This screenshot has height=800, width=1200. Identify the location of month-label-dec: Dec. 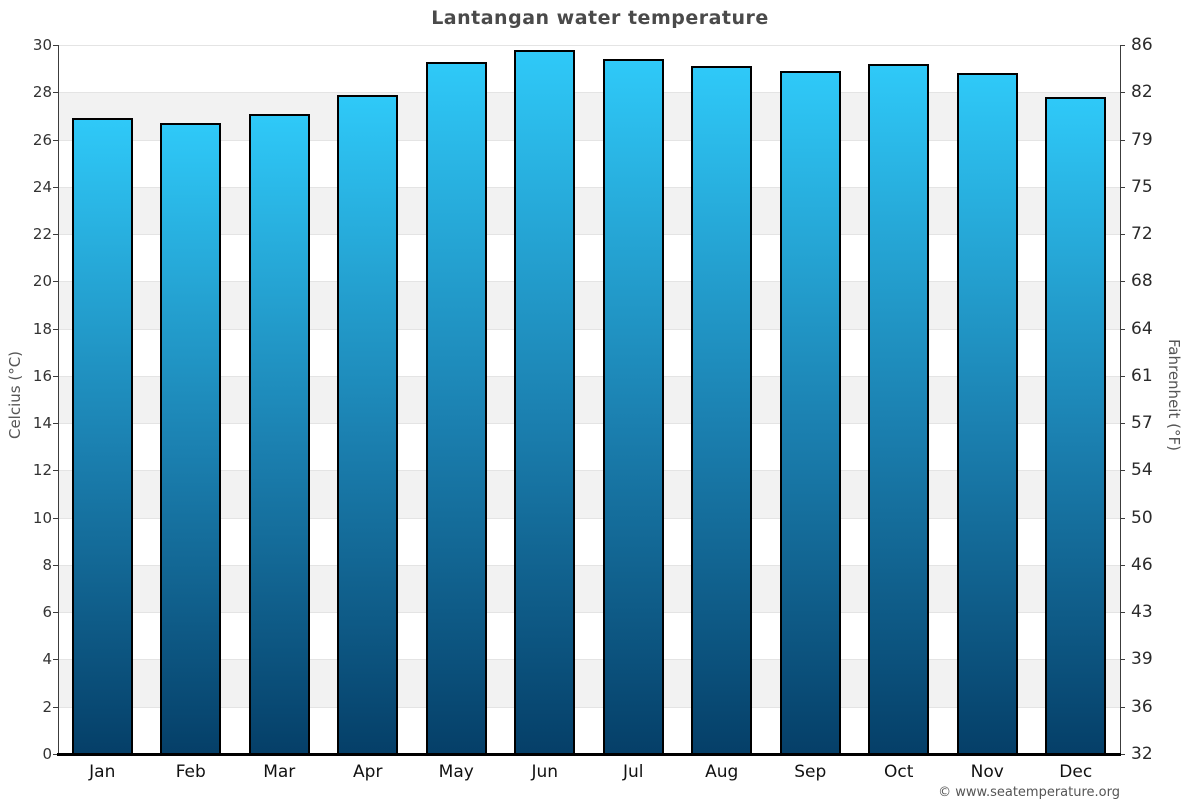
(1076, 772).